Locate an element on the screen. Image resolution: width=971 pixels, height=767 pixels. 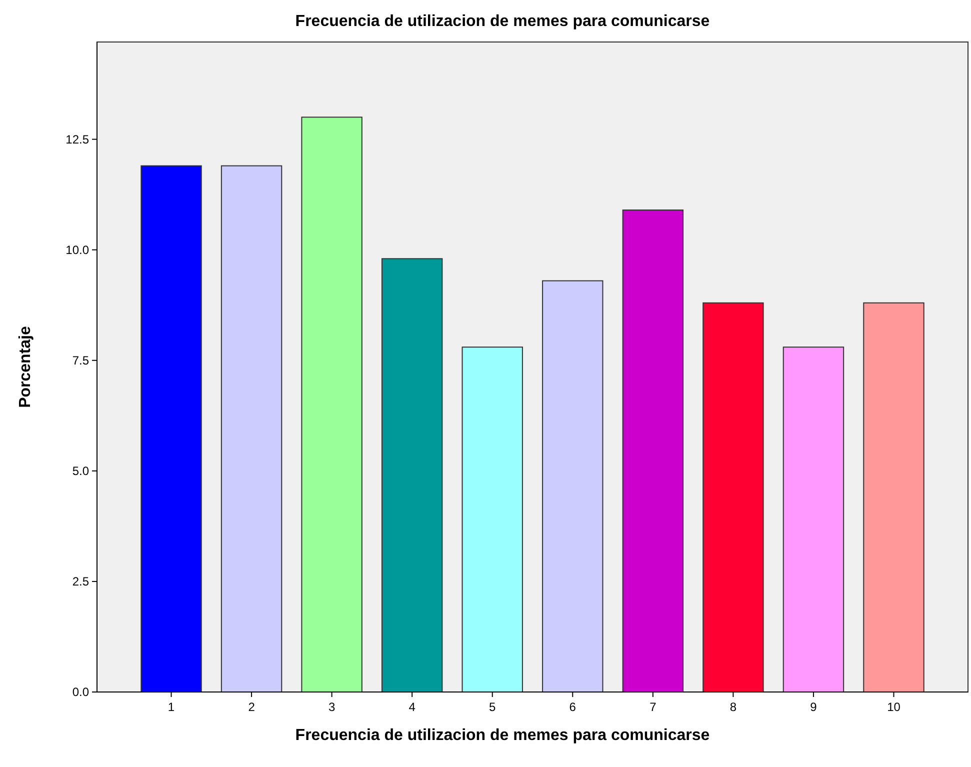
x-tick-label: 4 is located at coordinates (412, 707).